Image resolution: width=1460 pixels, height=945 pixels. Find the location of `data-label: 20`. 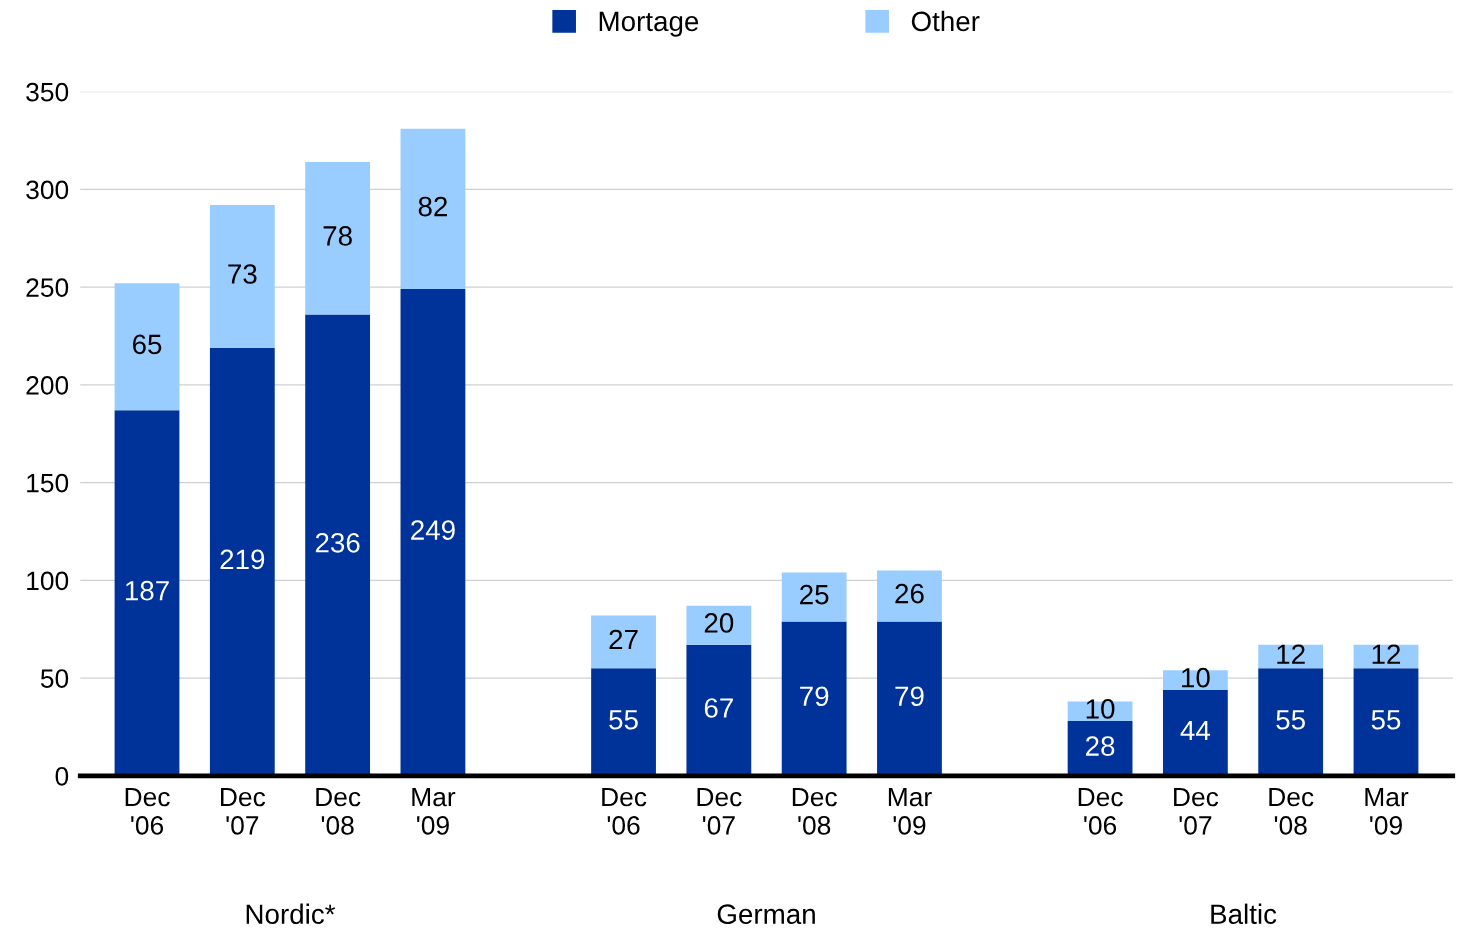

data-label: 20 is located at coordinates (719, 623).